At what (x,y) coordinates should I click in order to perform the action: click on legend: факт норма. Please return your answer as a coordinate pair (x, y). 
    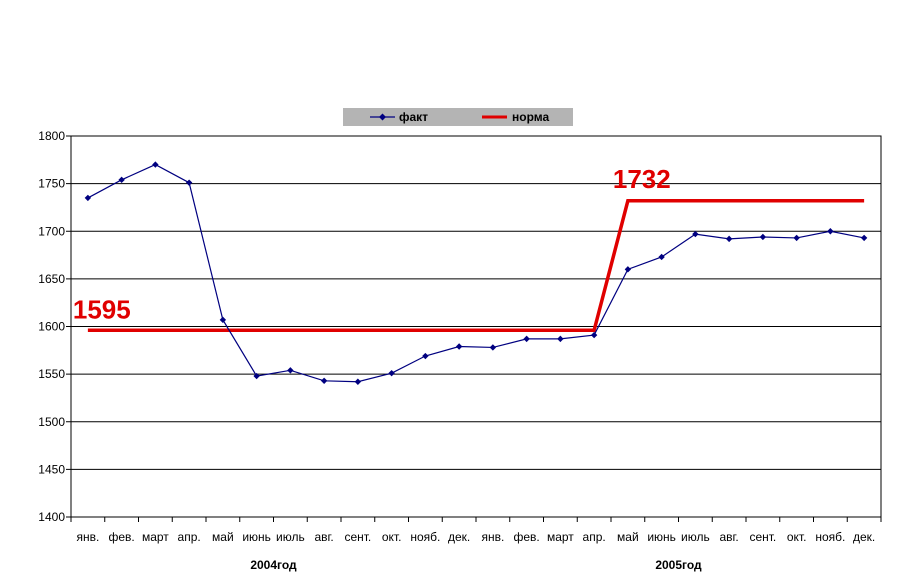
    Looking at the image, I should click on (458, 117).